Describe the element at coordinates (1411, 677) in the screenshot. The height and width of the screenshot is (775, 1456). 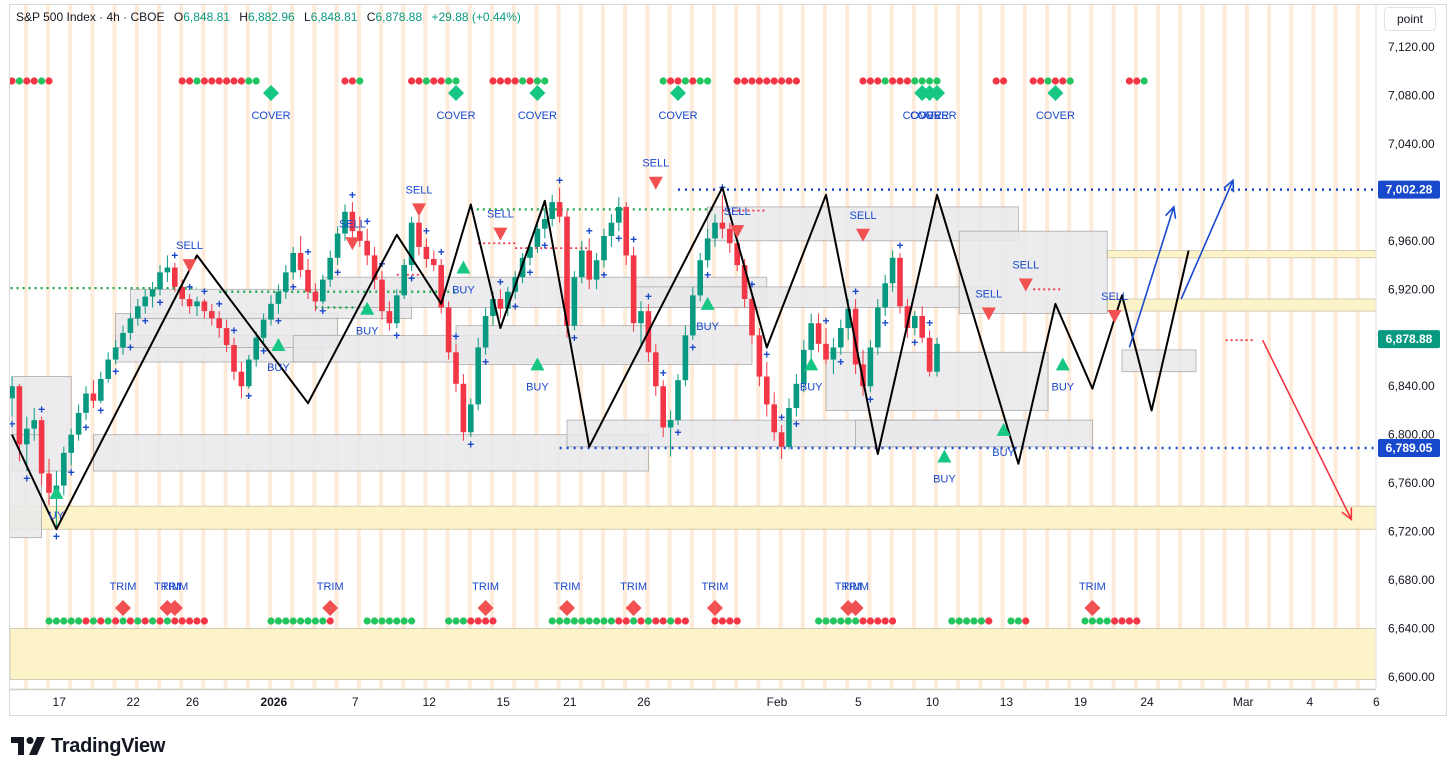
I see `y-tick-label: 6,600.00` at that location.